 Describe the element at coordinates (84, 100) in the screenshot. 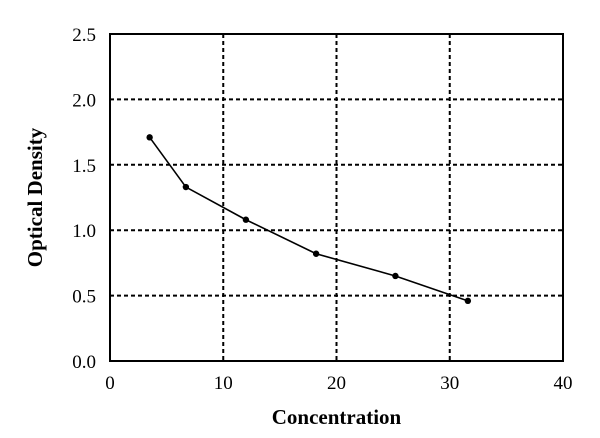

I see `y-tick-label: 2.0` at that location.